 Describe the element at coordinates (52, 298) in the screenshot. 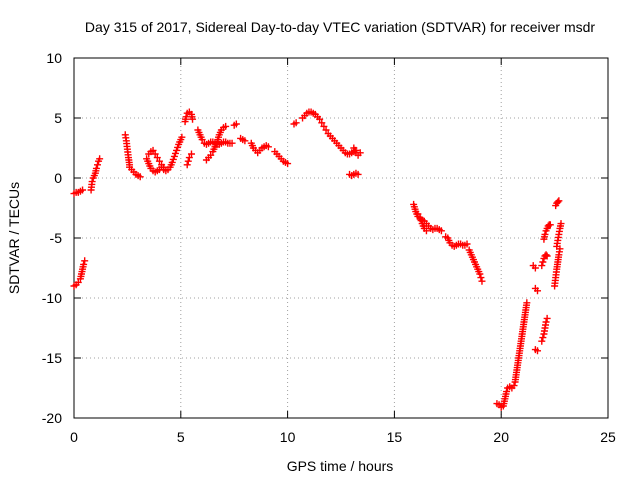

I see `y-tick-label: -10` at that location.